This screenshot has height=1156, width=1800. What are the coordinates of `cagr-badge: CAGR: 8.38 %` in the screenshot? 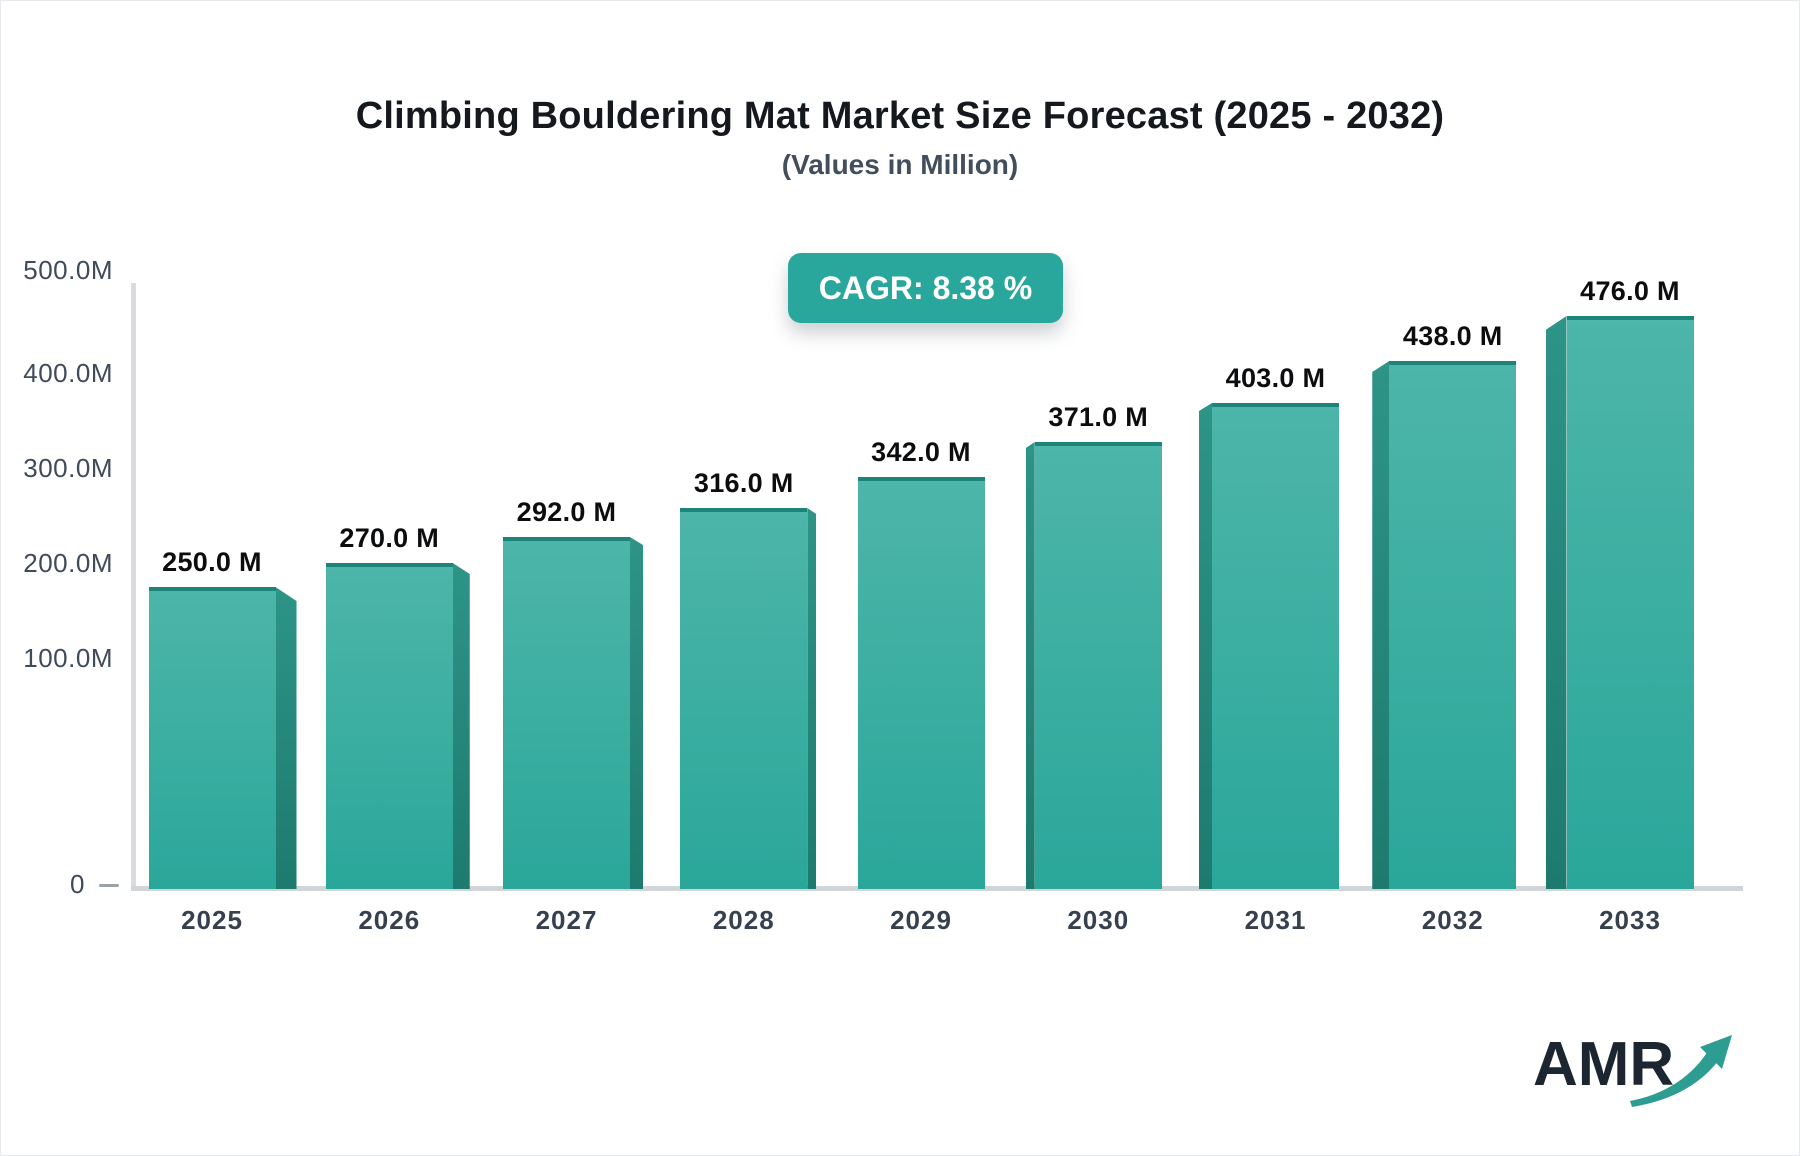 It's located at (925, 288).